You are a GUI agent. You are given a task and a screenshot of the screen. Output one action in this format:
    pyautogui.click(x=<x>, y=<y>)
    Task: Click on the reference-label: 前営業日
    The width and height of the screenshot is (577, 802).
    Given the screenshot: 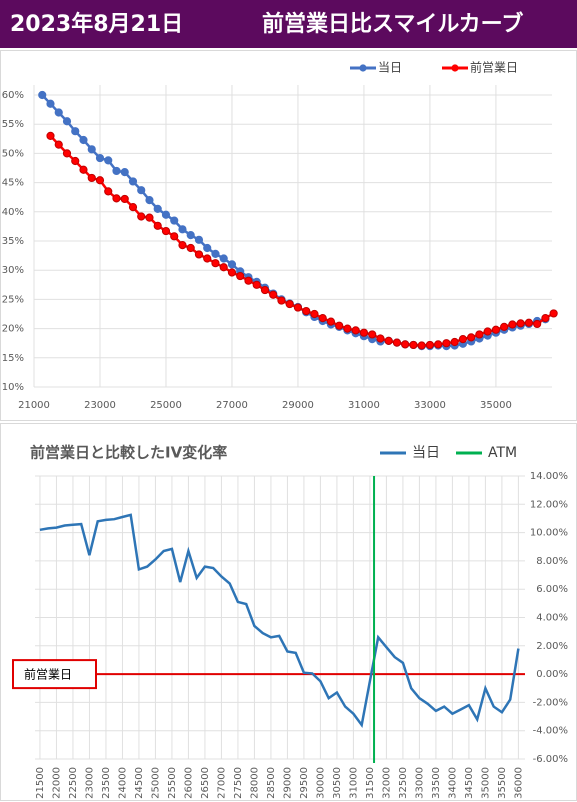 What is the action you would take?
    pyautogui.click(x=48, y=674)
    